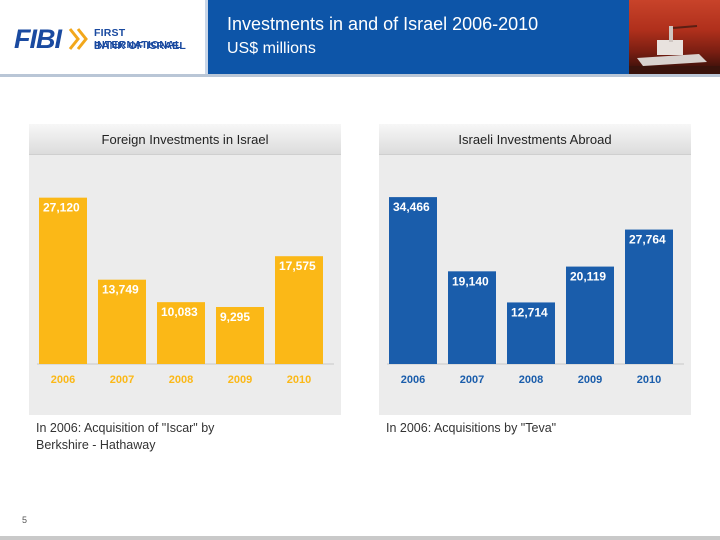 The image size is (720, 540). Describe the element at coordinates (647, 240) in the screenshot. I see `data-label-2010: 27,764` at that location.